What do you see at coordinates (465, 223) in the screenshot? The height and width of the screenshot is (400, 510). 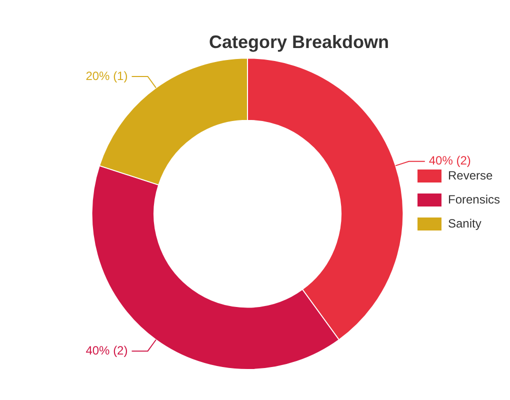 I see `legend-label: Sanity` at bounding box center [465, 223].